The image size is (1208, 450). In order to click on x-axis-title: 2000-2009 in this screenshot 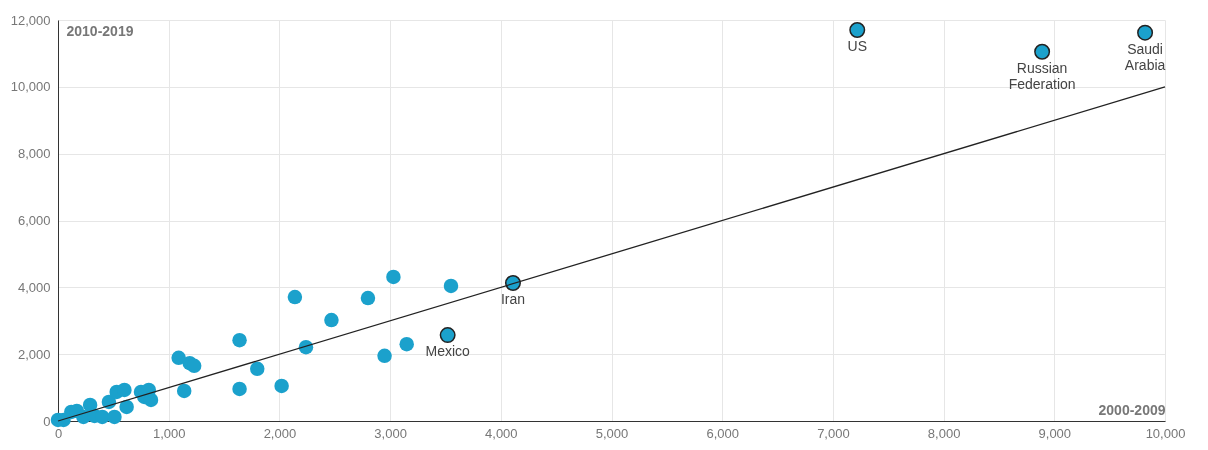, I will do `click(1132, 409)`.